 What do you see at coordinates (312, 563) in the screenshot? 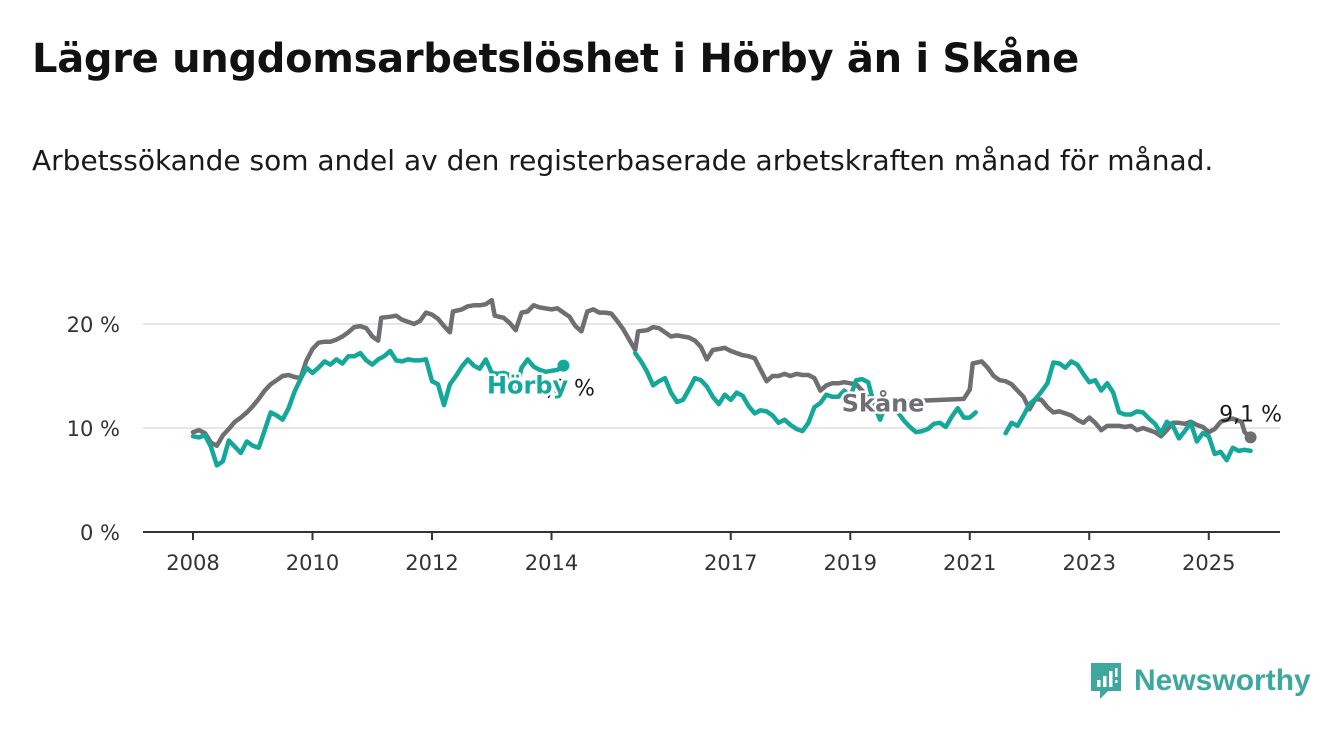
I see `x-tick-label: 2010` at bounding box center [312, 563].